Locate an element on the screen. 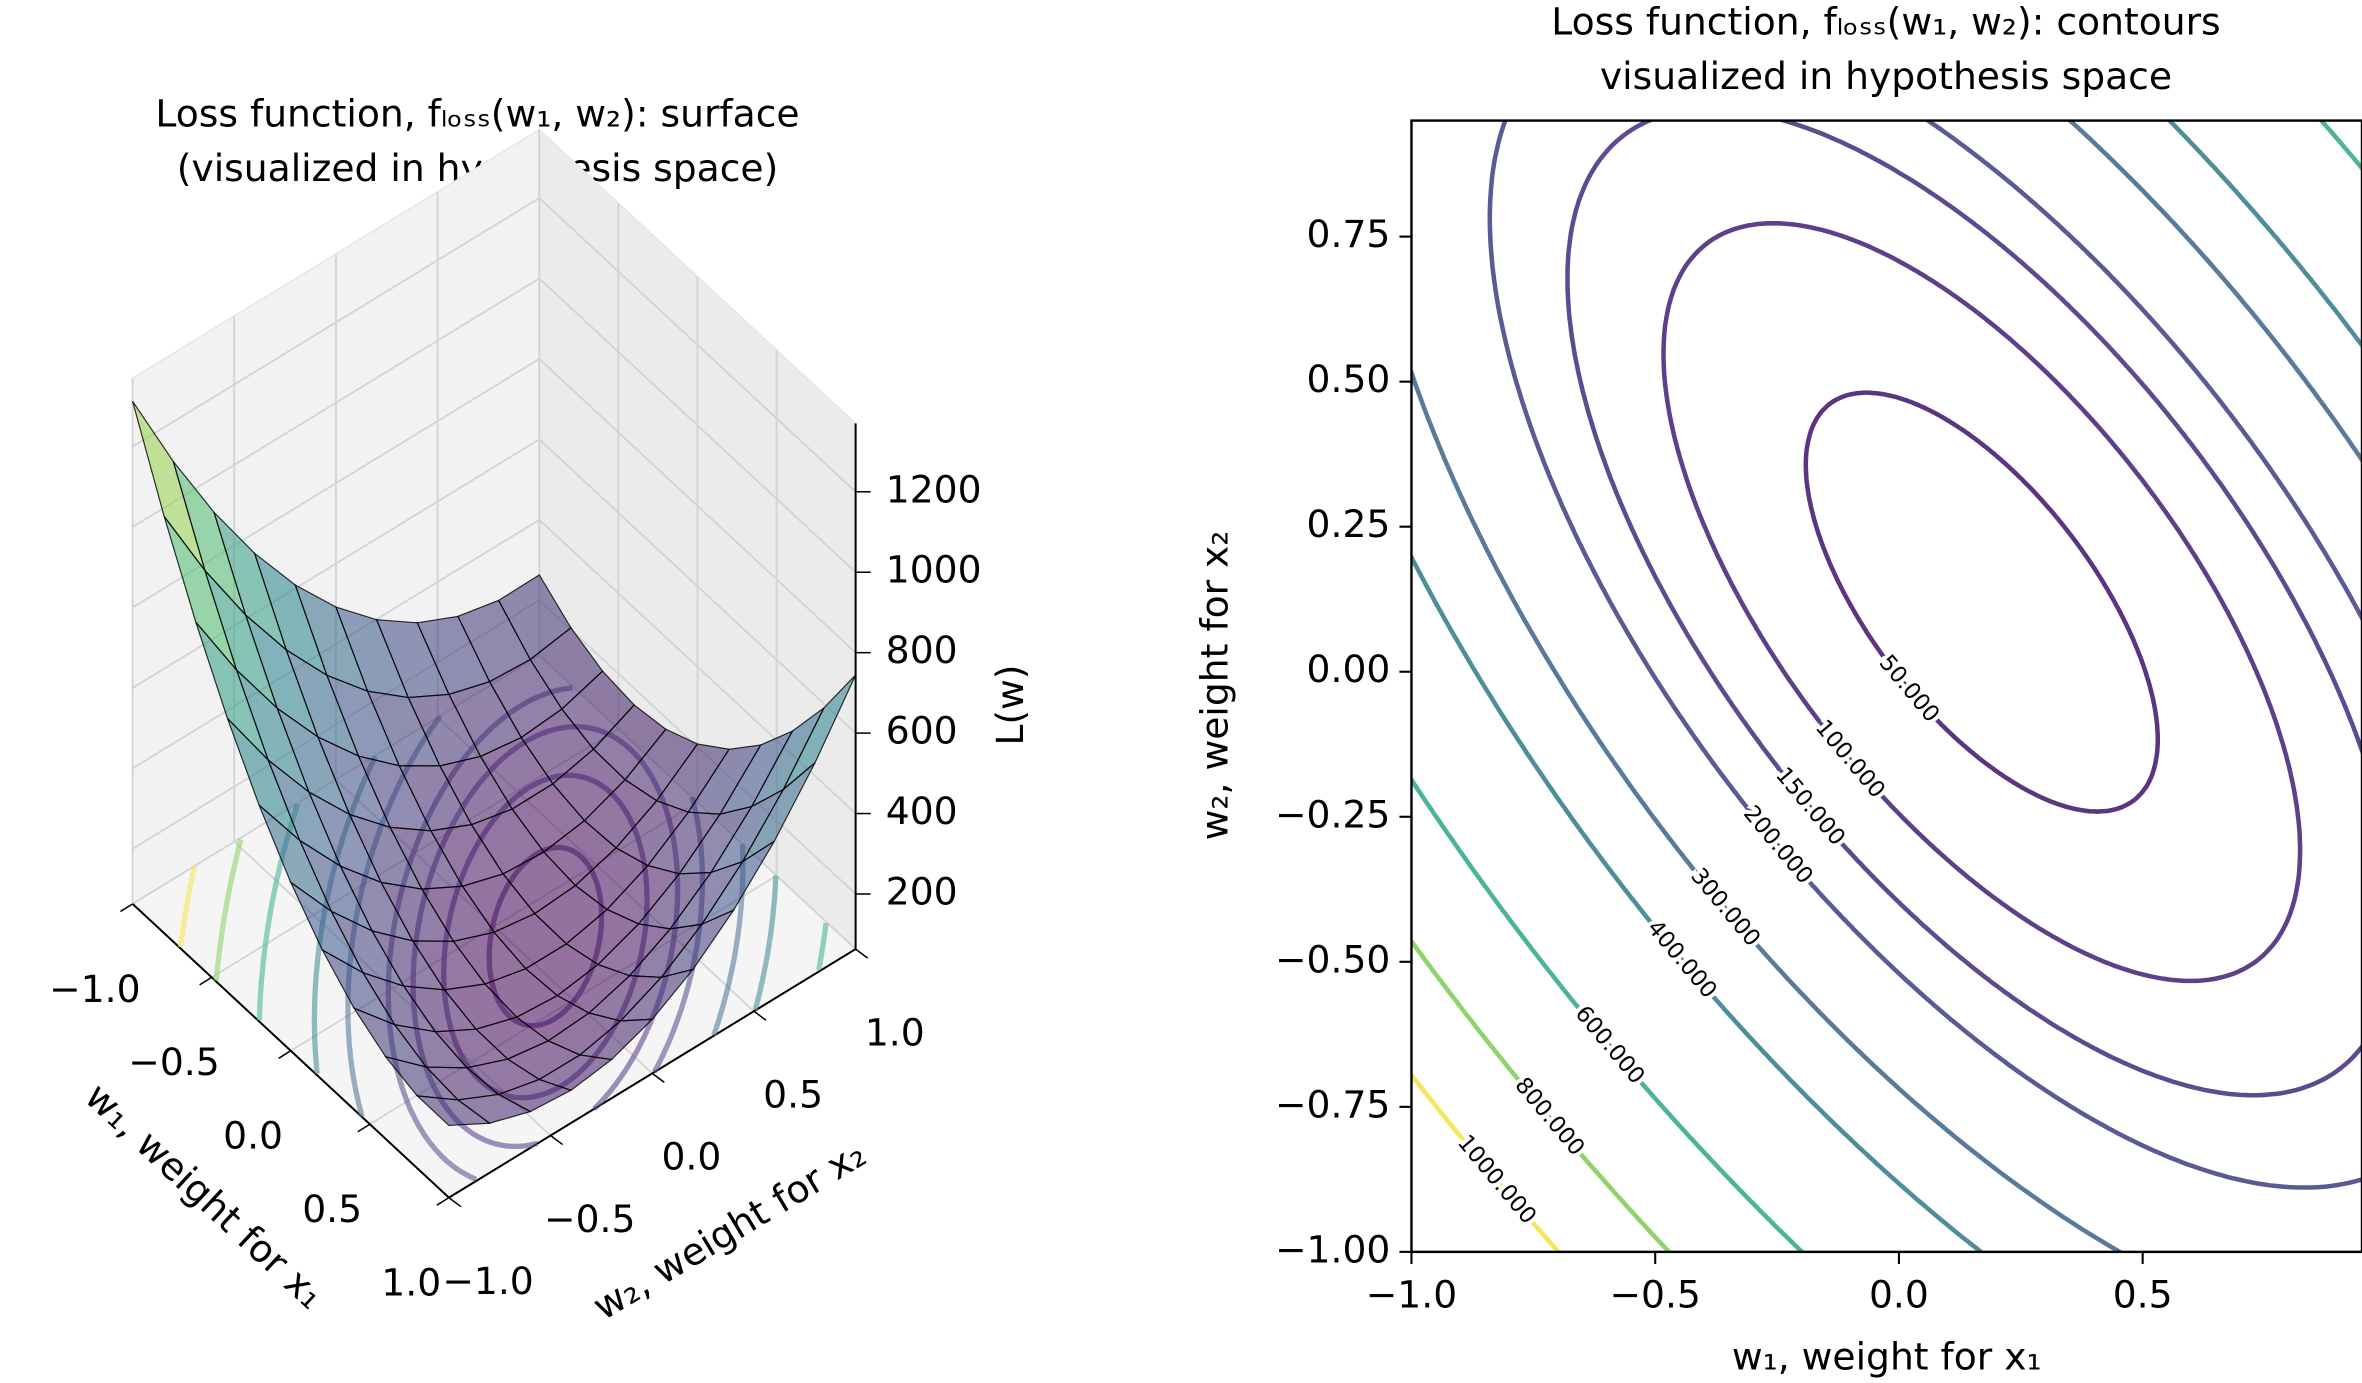  z-tick-label: 200 is located at coordinates (922, 891).